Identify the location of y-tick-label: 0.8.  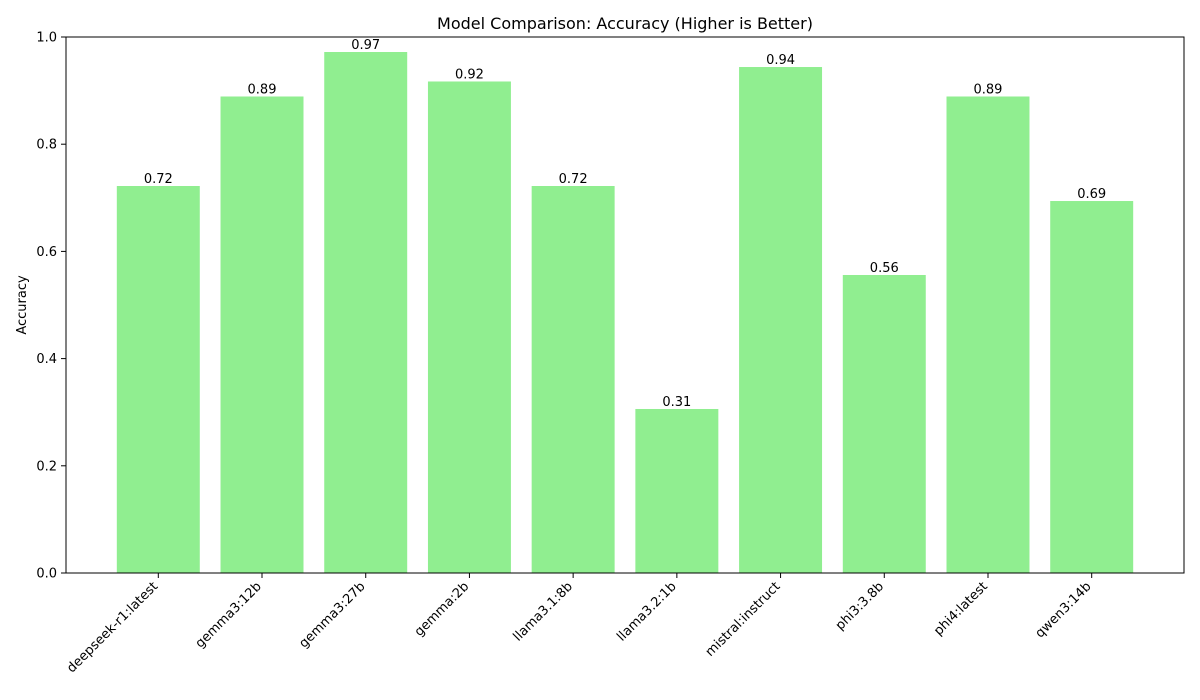
(46, 145).